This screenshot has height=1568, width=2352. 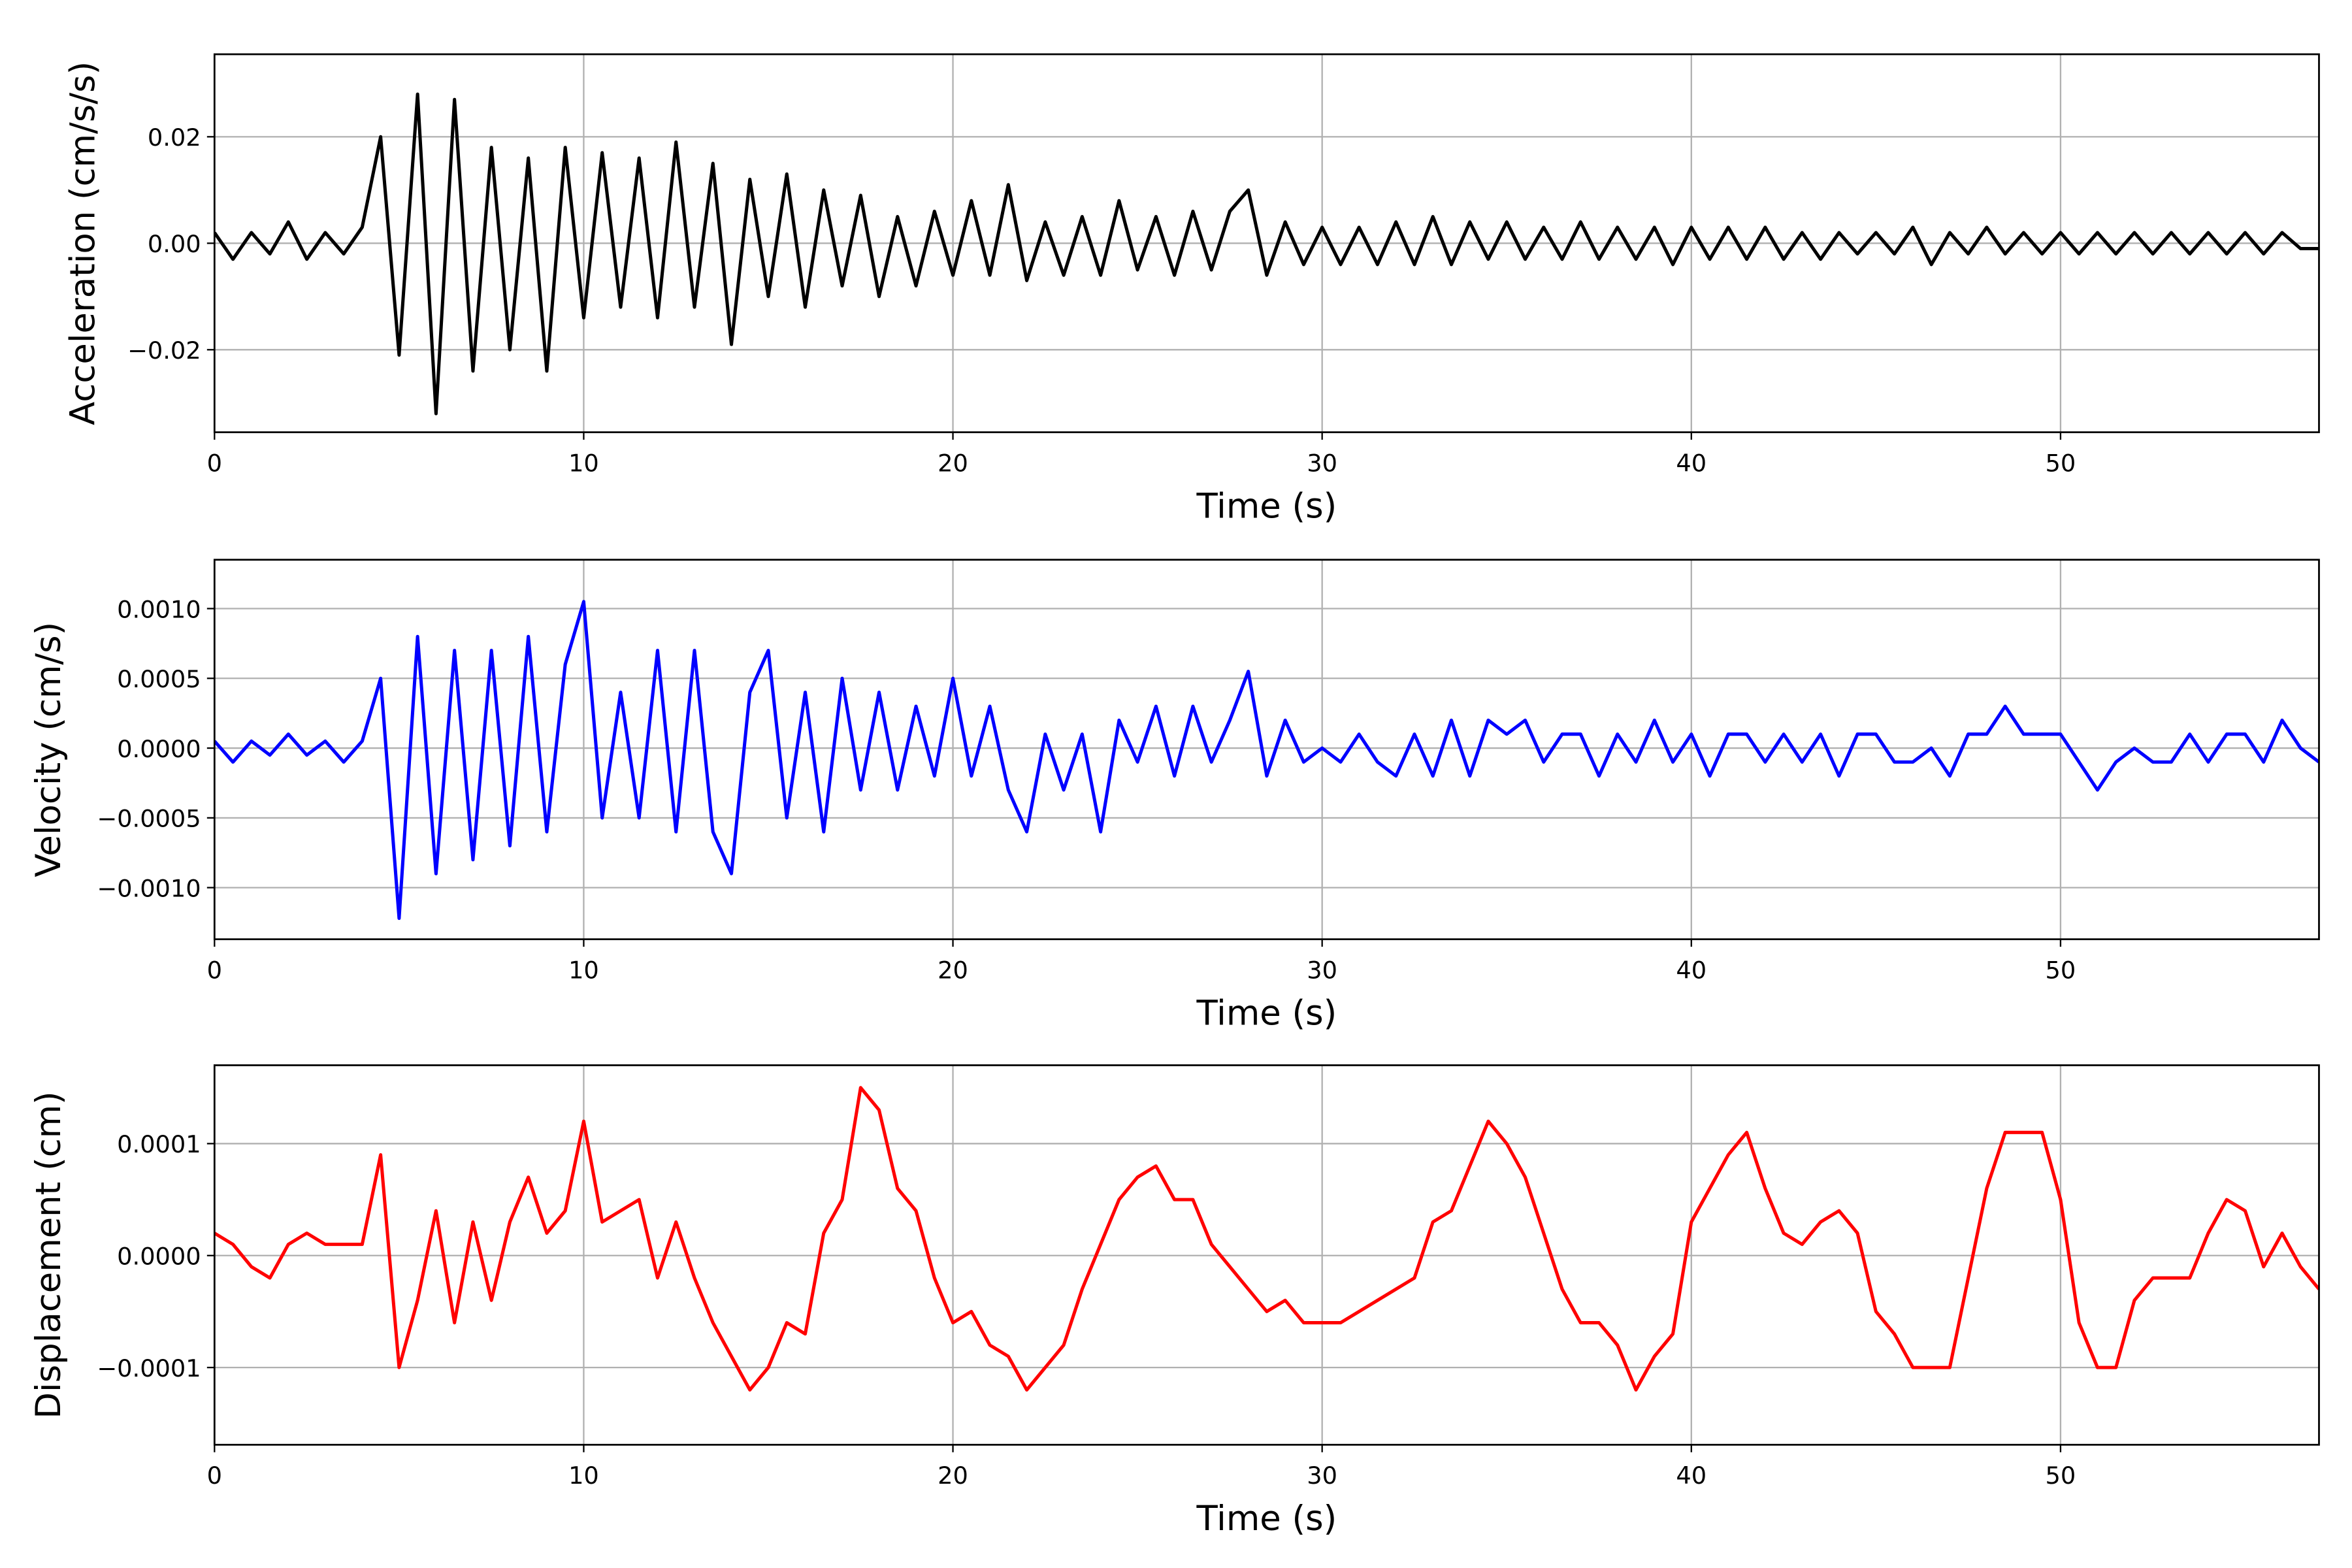 I want to click on y-axis-label: Velocity (cm/s), so click(x=49, y=749).